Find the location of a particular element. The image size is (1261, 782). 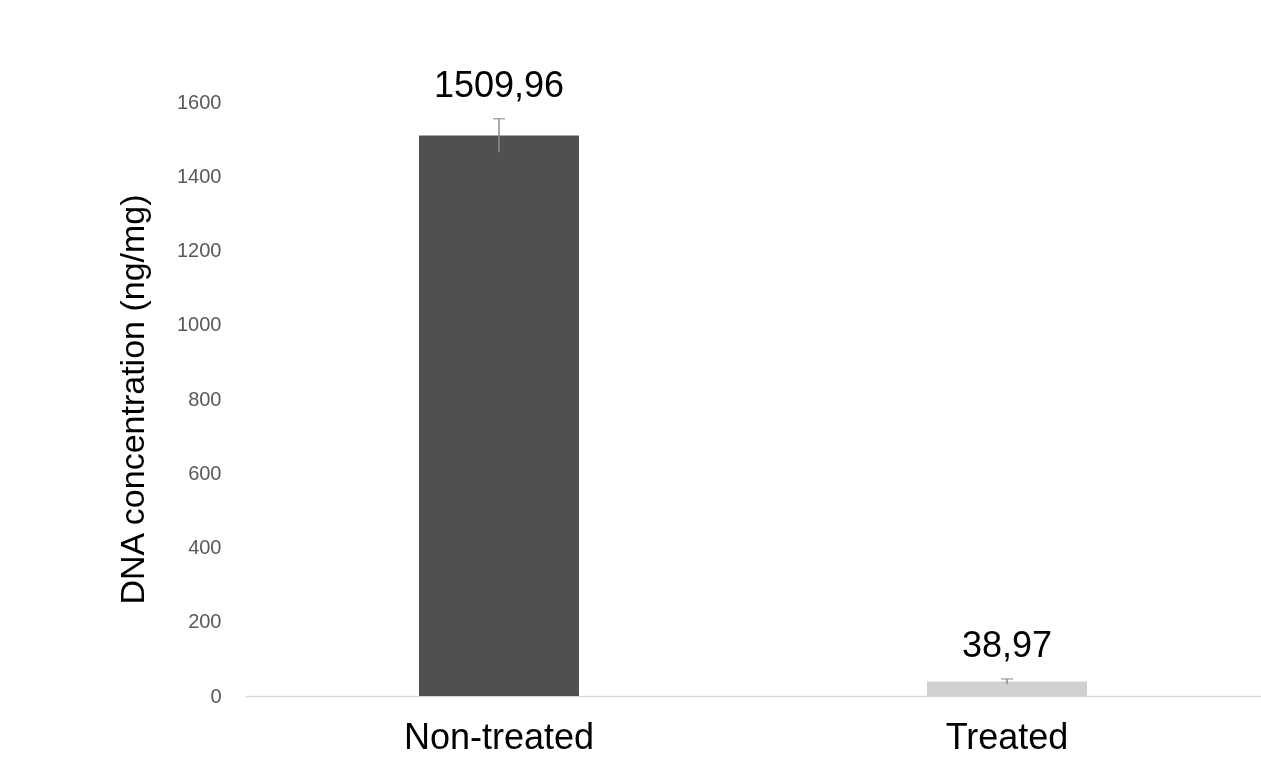

y-tick-label: 1000 is located at coordinates (199, 324).